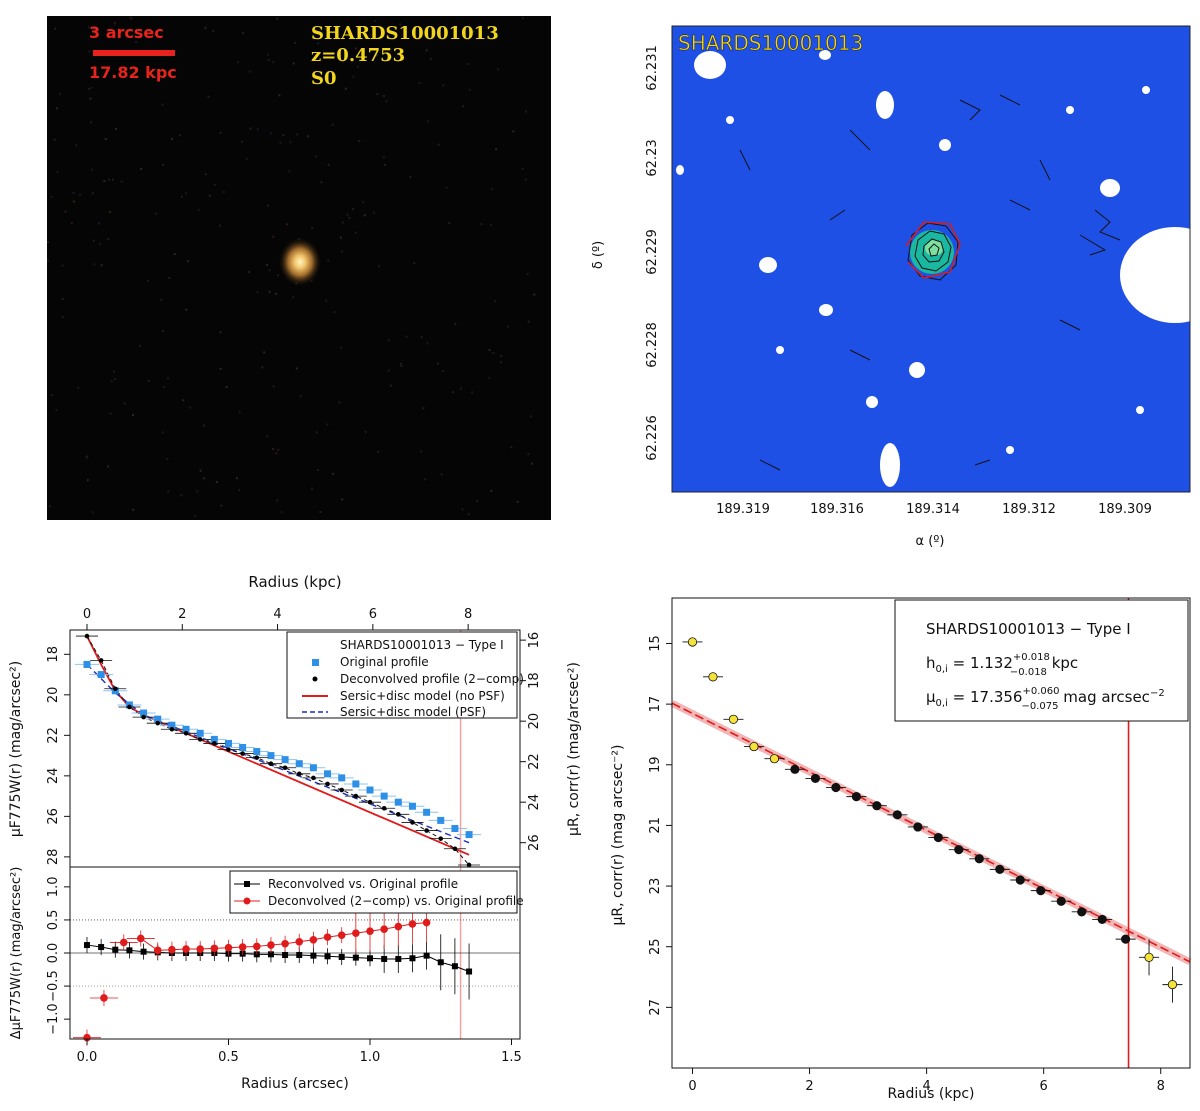 This screenshot has height=1111, width=1200. I want to click on x-tick: 189.314, so click(933, 509).